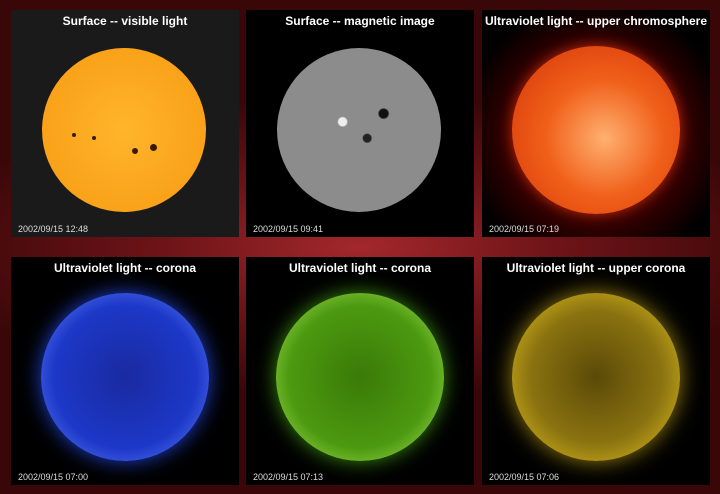 The height and width of the screenshot is (494, 720). Describe the element at coordinates (53, 477) in the screenshot. I see `timestamp: 2002/09/15 07:00` at that location.